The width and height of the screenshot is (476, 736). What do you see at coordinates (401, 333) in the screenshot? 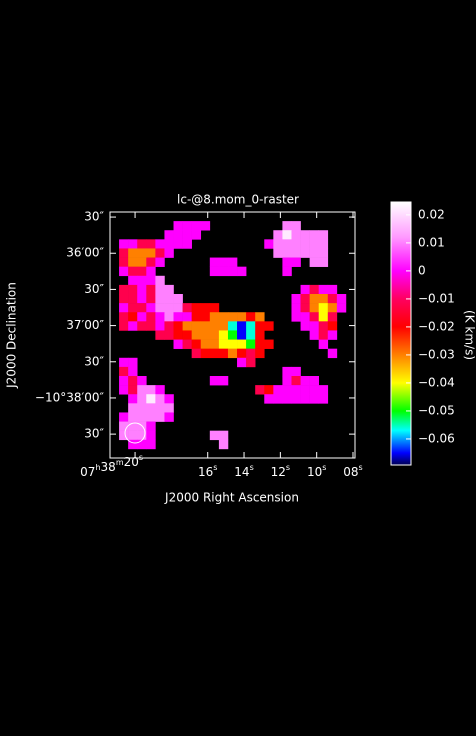
I see `colorbar` at bounding box center [401, 333].